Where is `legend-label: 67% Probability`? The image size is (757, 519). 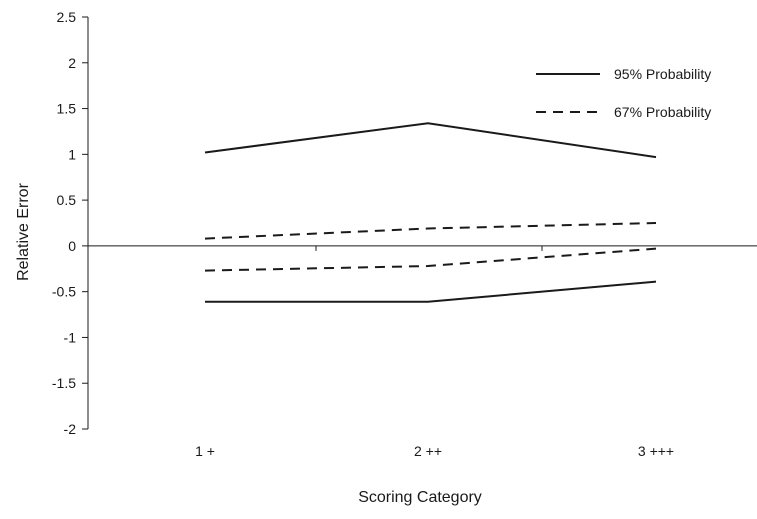 legend-label: 67% Probability is located at coordinates (662, 112).